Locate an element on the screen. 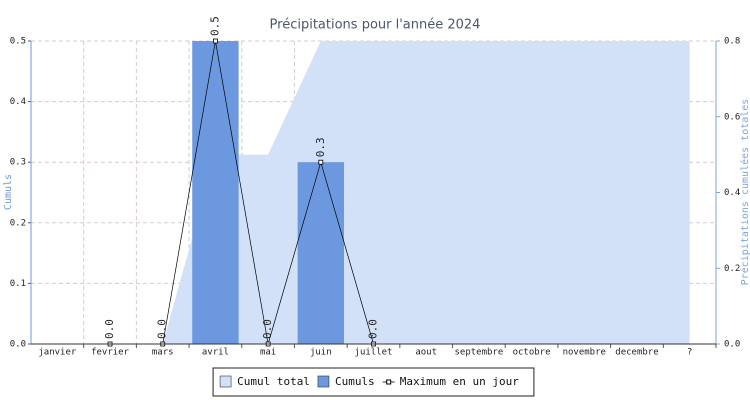 The height and width of the screenshot is (400, 750). y2-tick-label: 0.8 is located at coordinates (732, 42).